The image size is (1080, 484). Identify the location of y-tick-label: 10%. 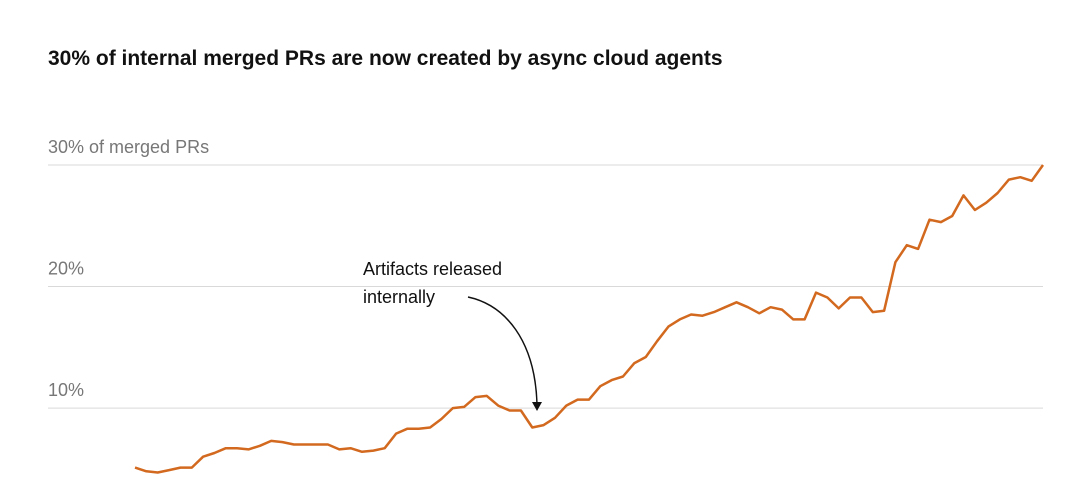
(66, 390).